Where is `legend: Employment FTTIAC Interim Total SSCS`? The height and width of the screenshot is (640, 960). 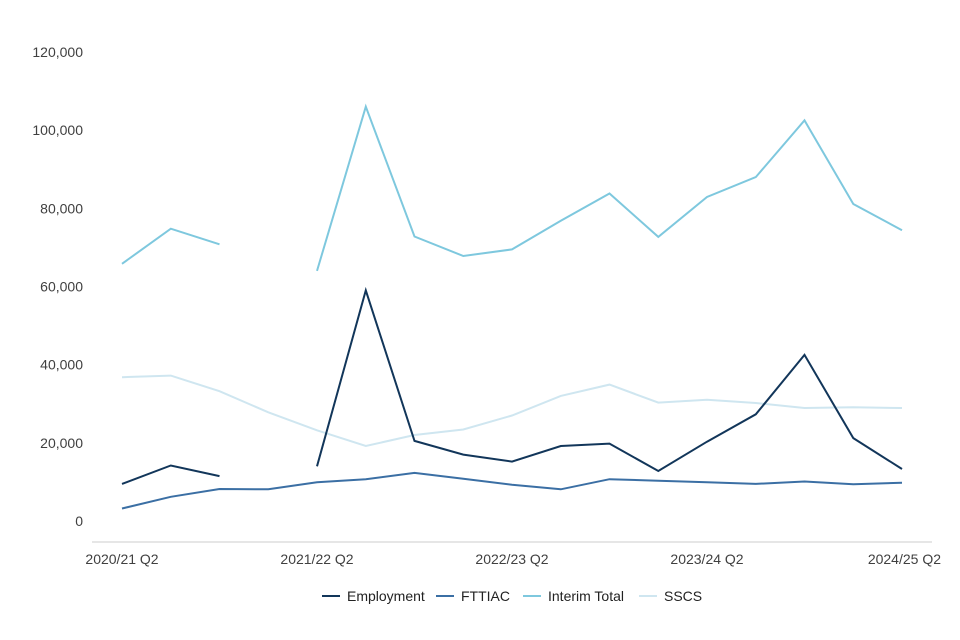
legend: Employment FTTIAC Interim Total SSCS is located at coordinates (512, 596).